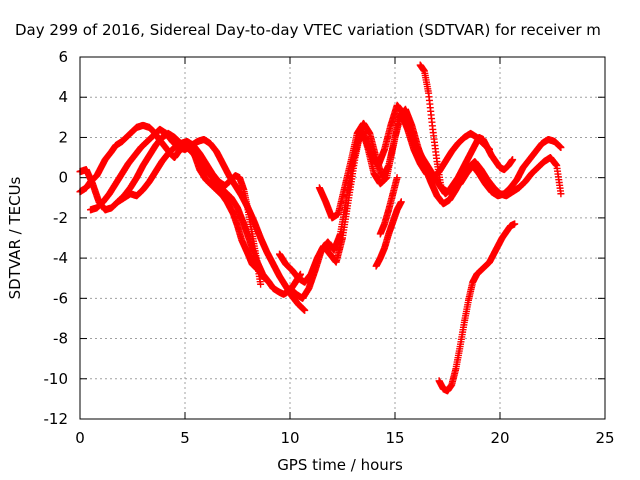 The image size is (640, 480). What do you see at coordinates (289, 438) in the screenshot?
I see `x-tick-label: 10` at bounding box center [289, 438].